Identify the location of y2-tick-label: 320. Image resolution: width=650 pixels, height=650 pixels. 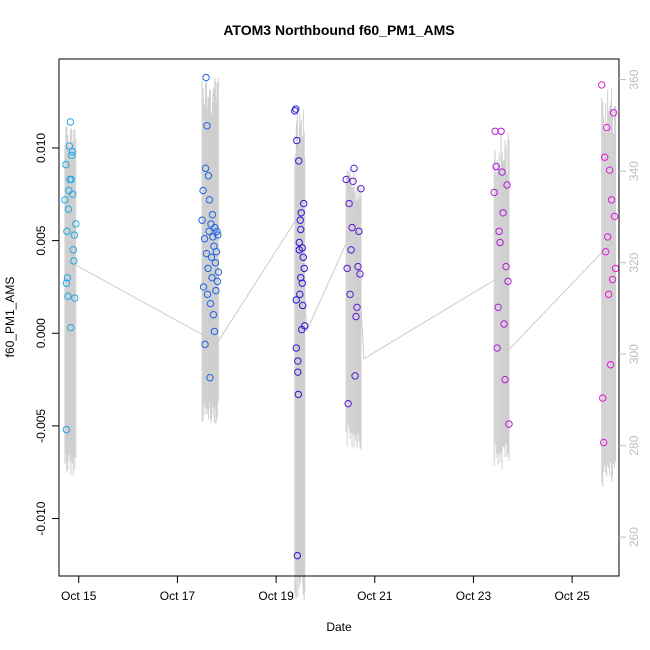
(634, 262).